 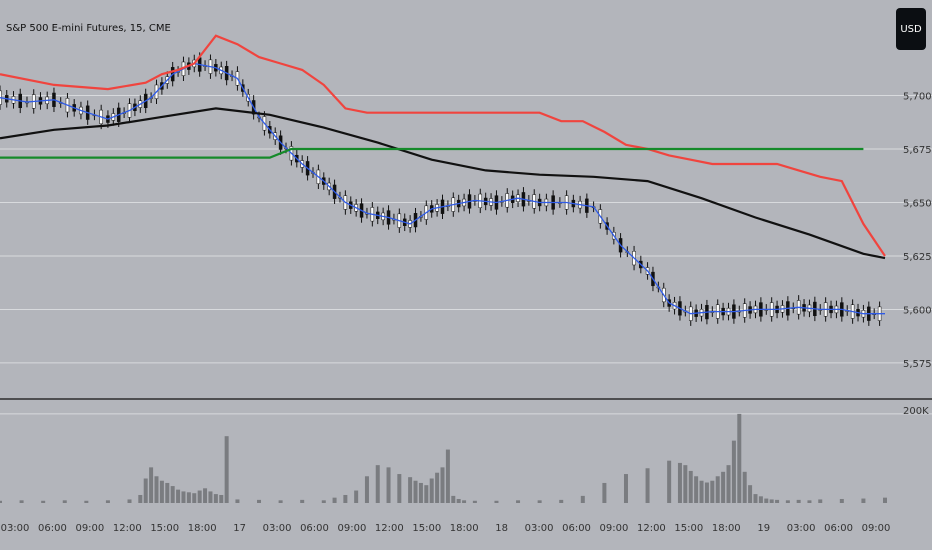 What do you see at coordinates (916, 411) in the screenshot?
I see `volume-axis-label: 200K` at bounding box center [916, 411].